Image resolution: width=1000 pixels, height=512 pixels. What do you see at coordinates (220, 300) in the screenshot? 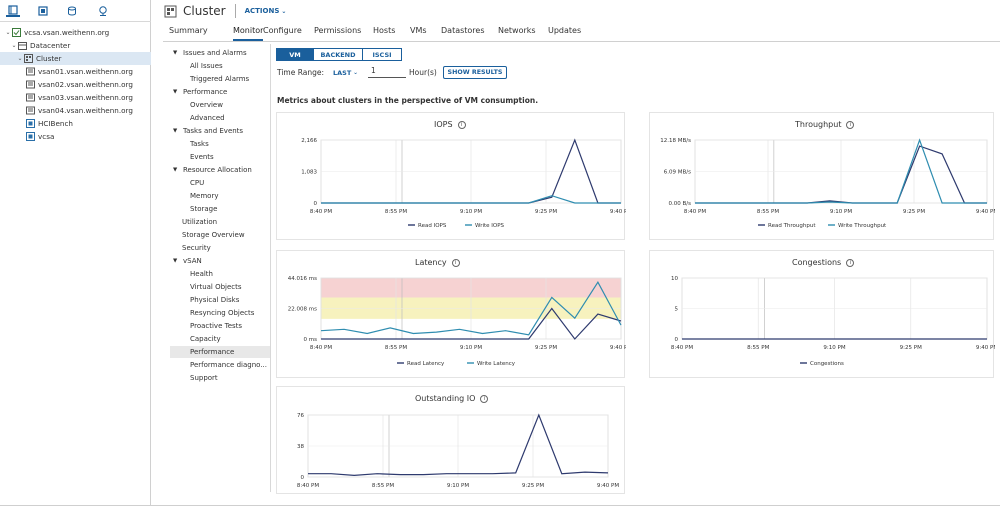
I see `subnav-item: Physical Disks` at bounding box center [220, 300].